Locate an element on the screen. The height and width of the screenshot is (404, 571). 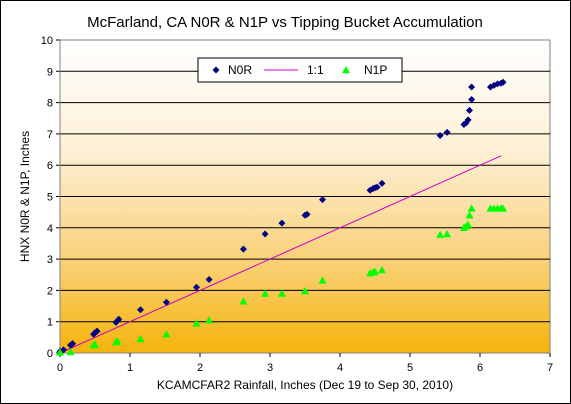
y-tick-label: 10 is located at coordinates (47, 41).